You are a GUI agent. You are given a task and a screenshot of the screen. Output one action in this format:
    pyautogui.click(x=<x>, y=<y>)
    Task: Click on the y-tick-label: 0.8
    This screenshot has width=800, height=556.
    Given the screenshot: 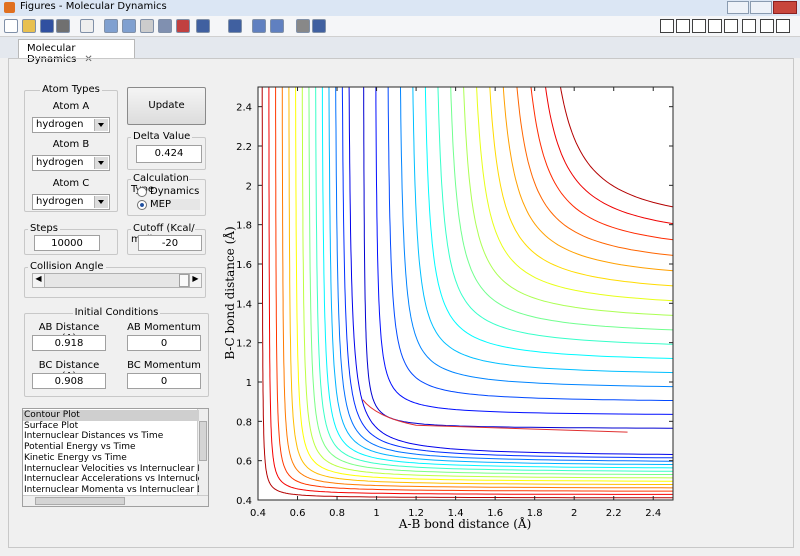 What is the action you would take?
    pyautogui.click(x=244, y=422)
    